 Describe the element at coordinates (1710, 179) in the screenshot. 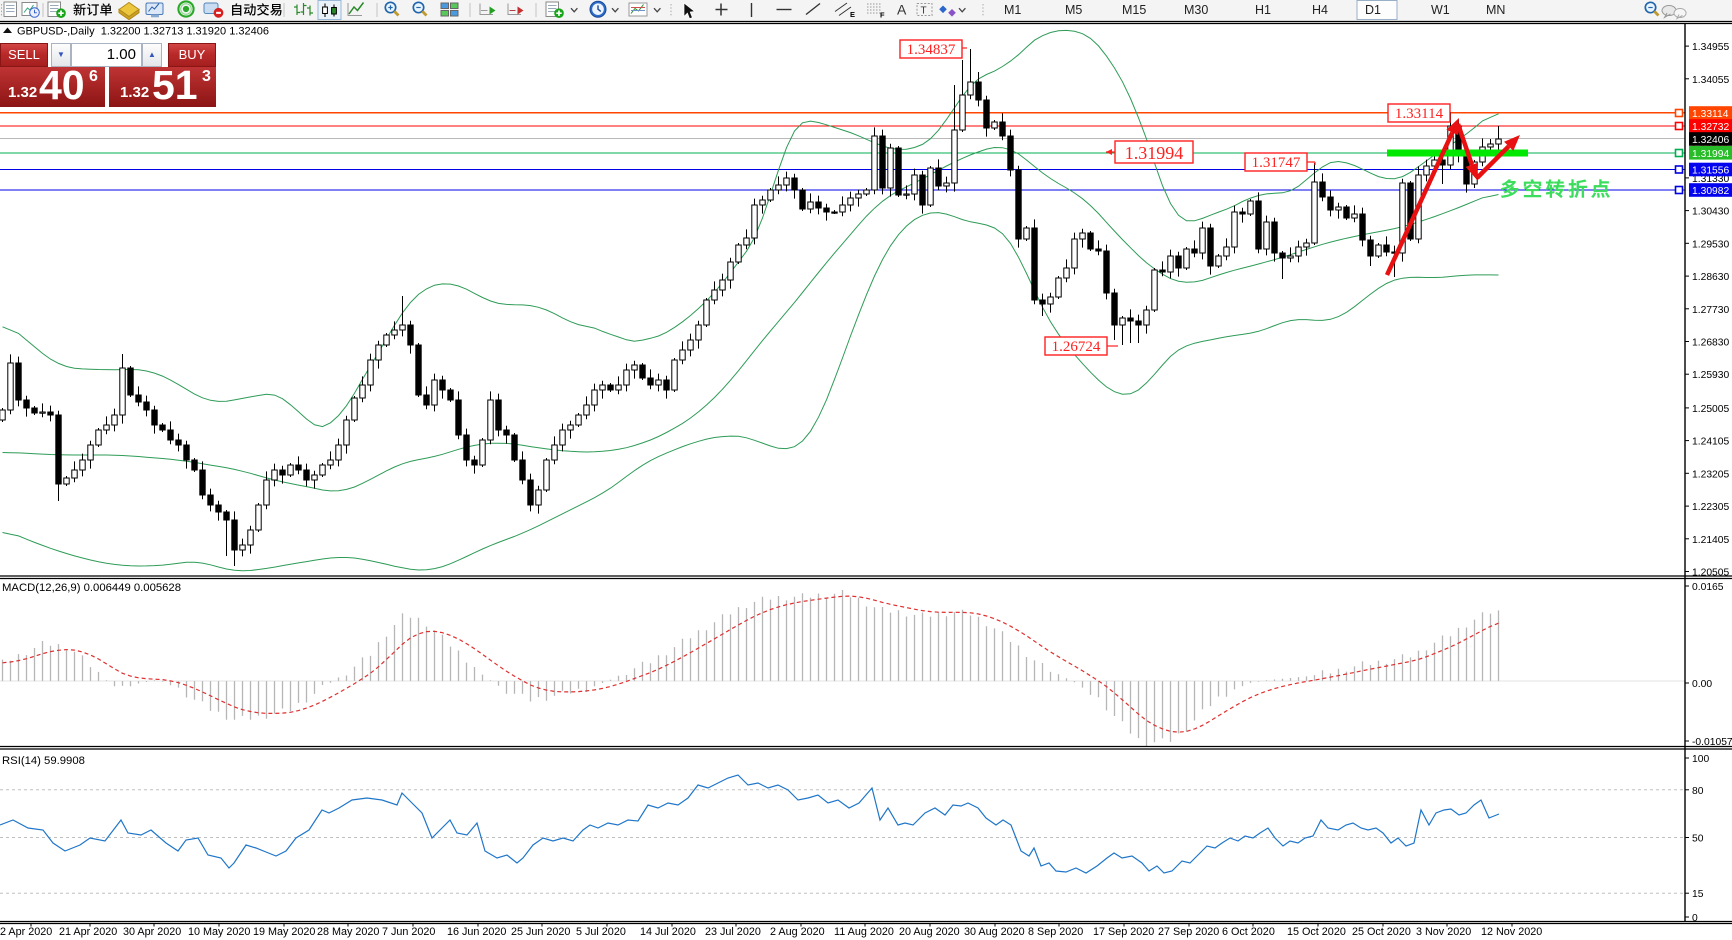

I see `svg-text: 1.31330` at that location.